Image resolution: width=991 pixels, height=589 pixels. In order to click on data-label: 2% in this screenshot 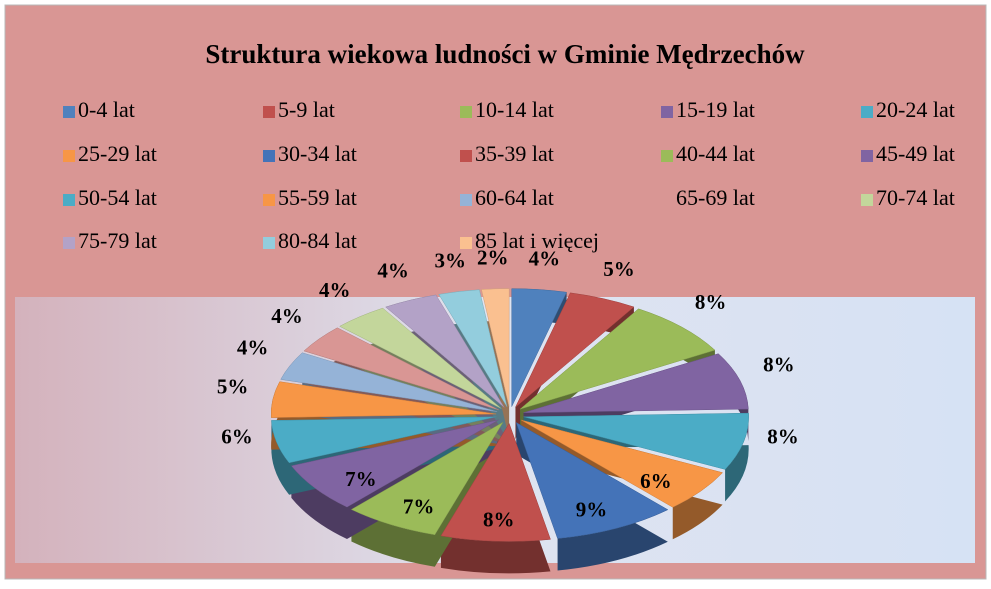, I will do `click(493, 257)`.